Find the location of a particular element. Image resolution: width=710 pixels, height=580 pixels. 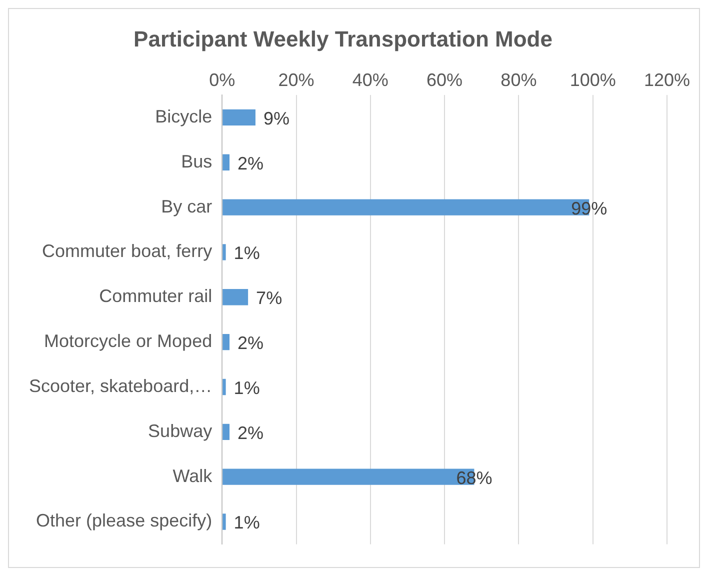

y-tick-label: Other (please specify) is located at coordinates (124, 520).